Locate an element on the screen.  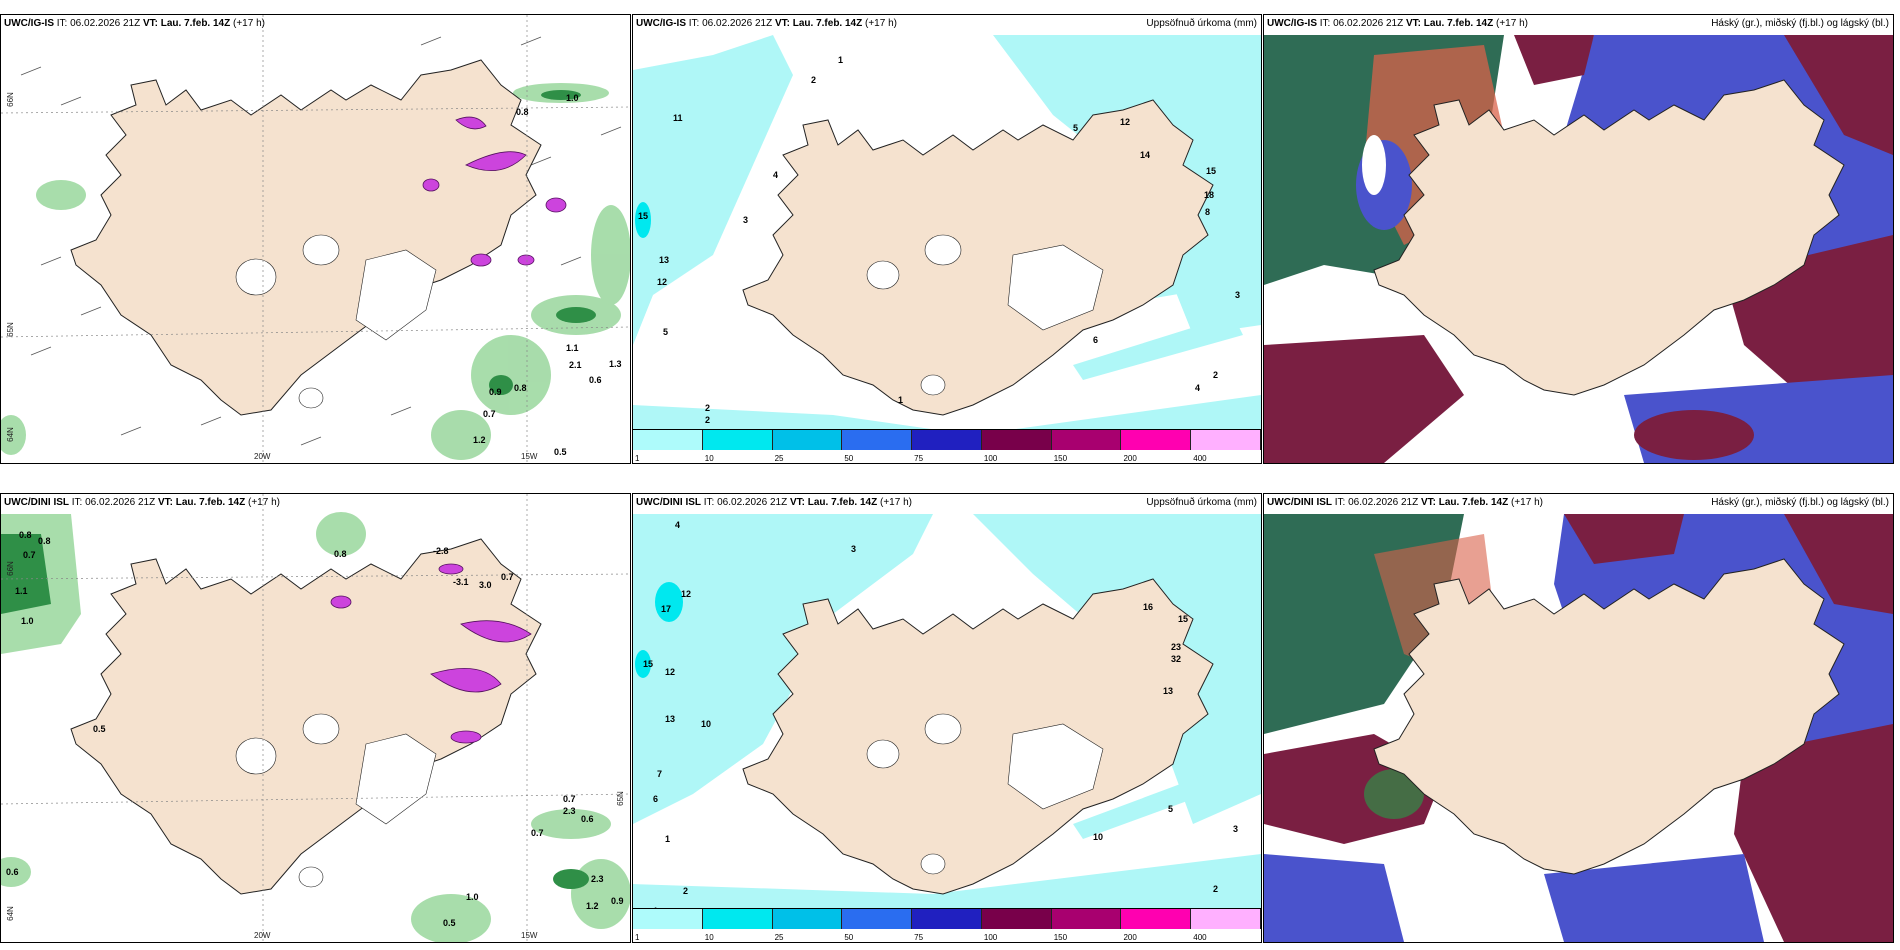
value-label: 3.0 is located at coordinates (485, 585).